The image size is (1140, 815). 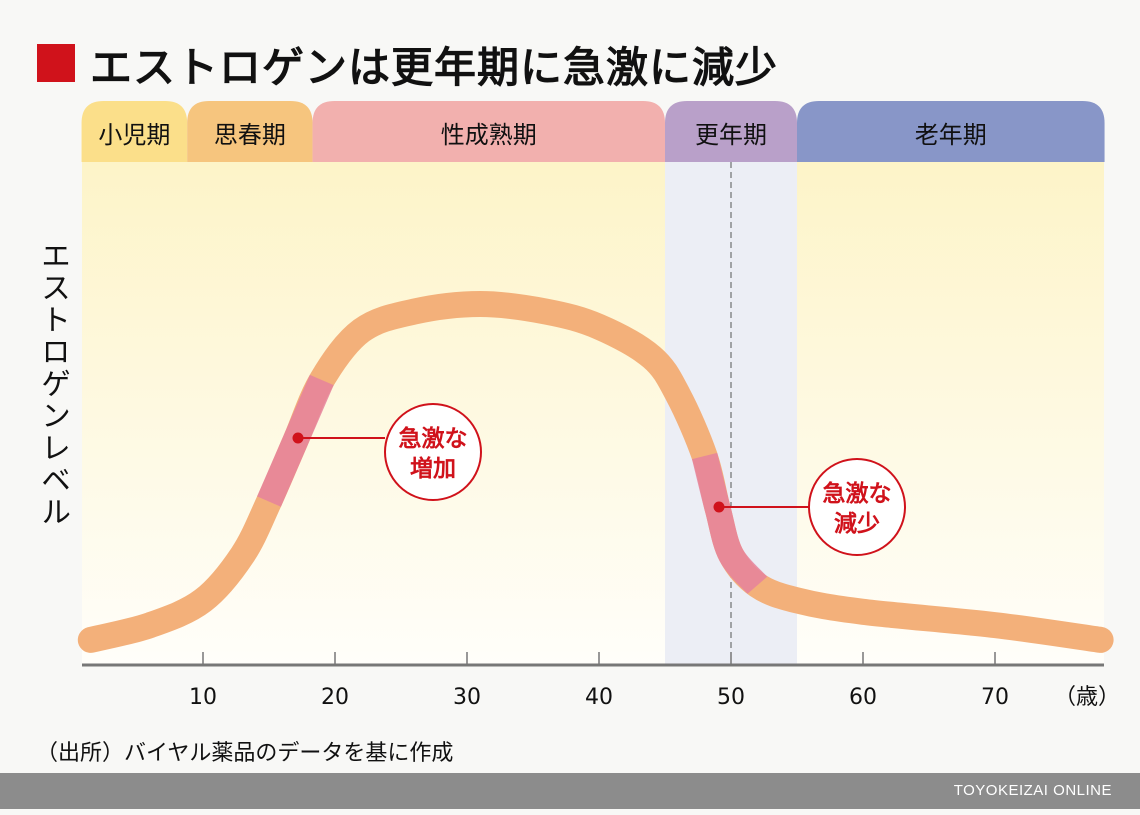 What do you see at coordinates (599, 697) in the screenshot?
I see `x-tick-label: 40` at bounding box center [599, 697].